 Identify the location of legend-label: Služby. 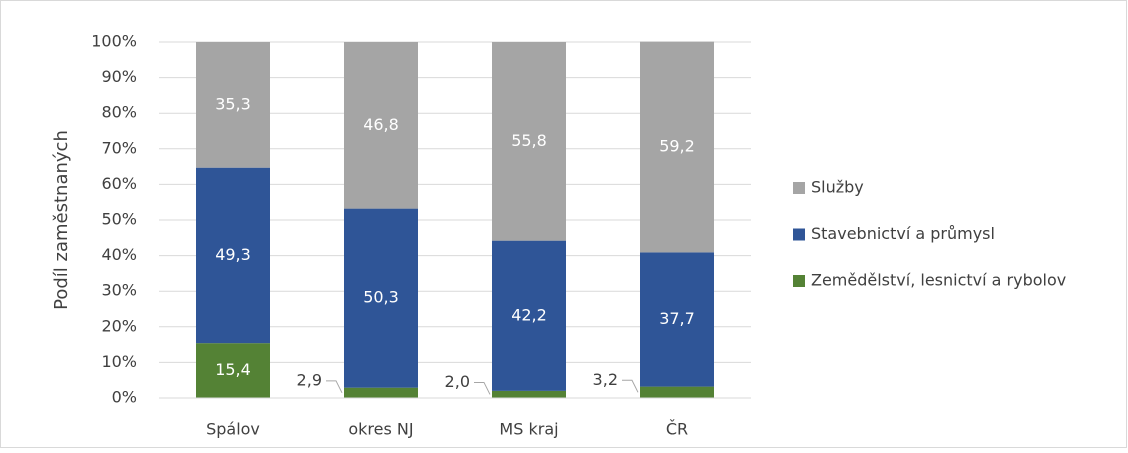
(837, 187).